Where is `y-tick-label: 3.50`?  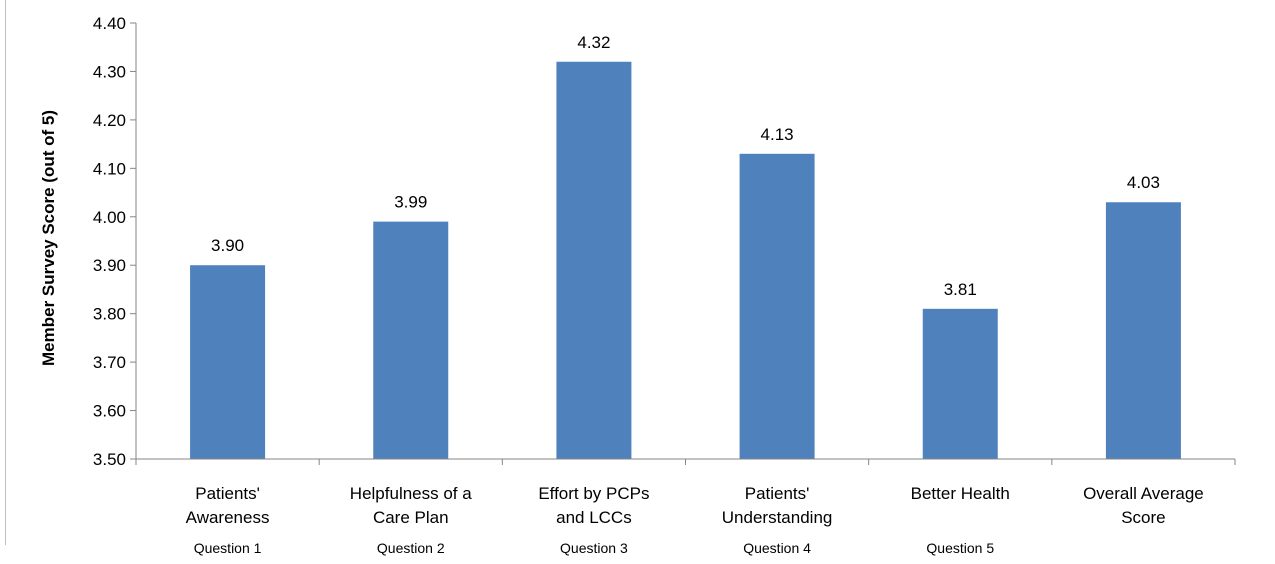
y-tick-label: 3.50 is located at coordinates (109, 459).